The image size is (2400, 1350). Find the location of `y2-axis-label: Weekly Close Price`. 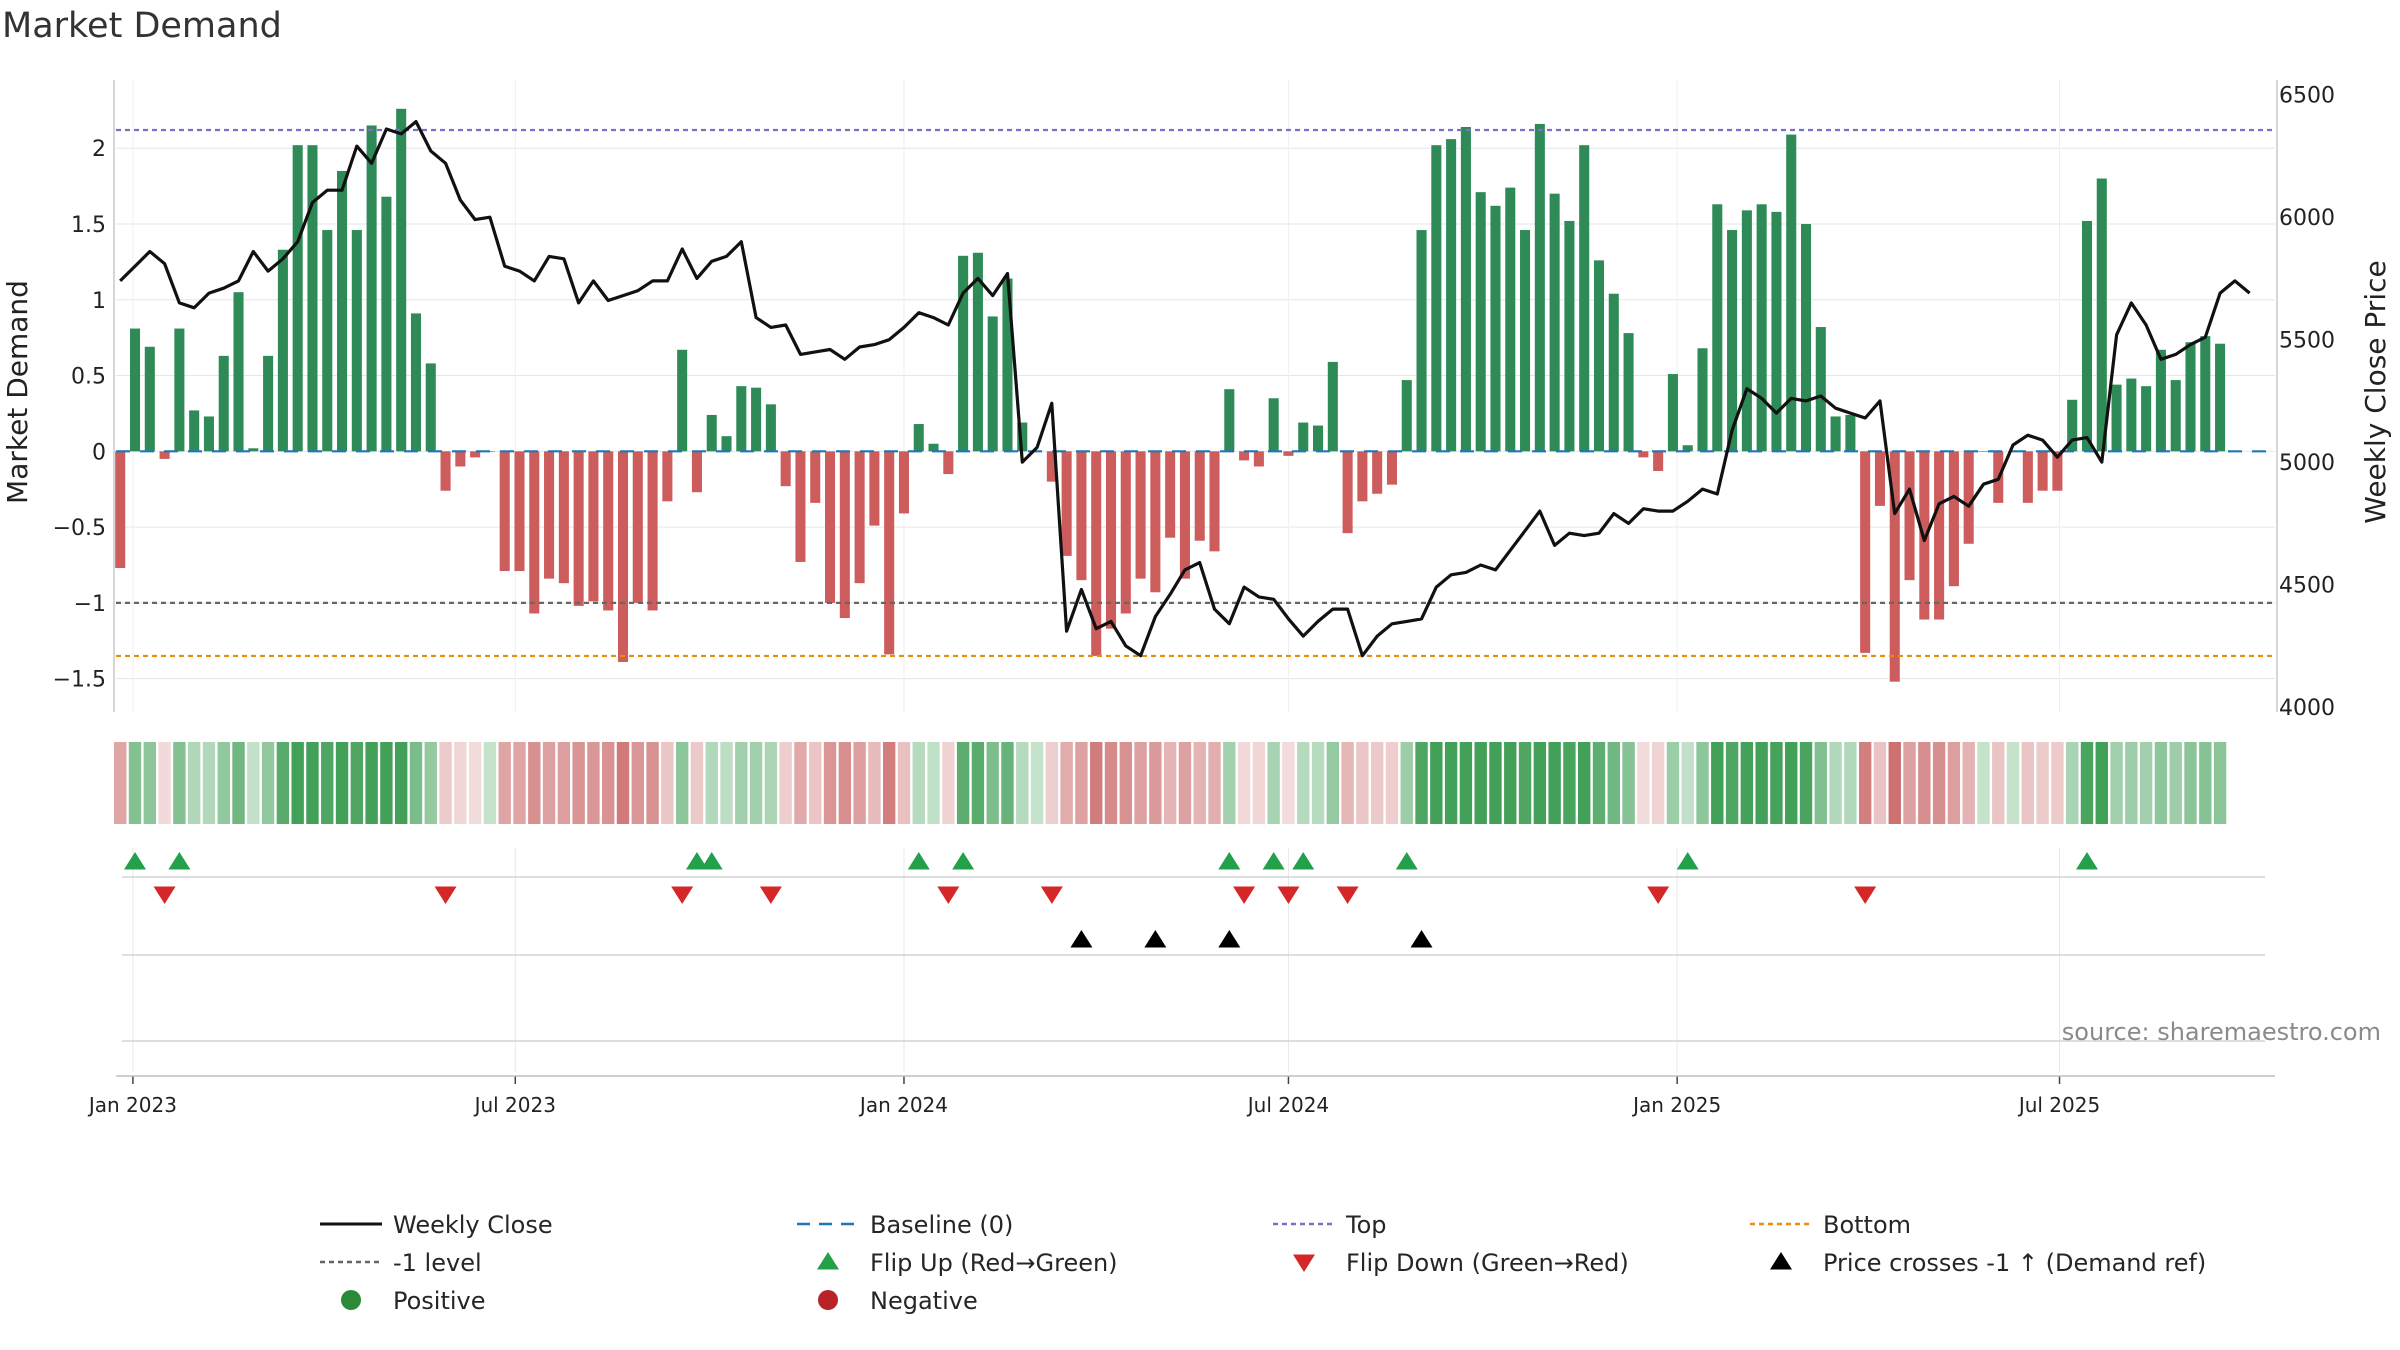

y2-axis-label: Weekly Close Price is located at coordinates (2375, 391).